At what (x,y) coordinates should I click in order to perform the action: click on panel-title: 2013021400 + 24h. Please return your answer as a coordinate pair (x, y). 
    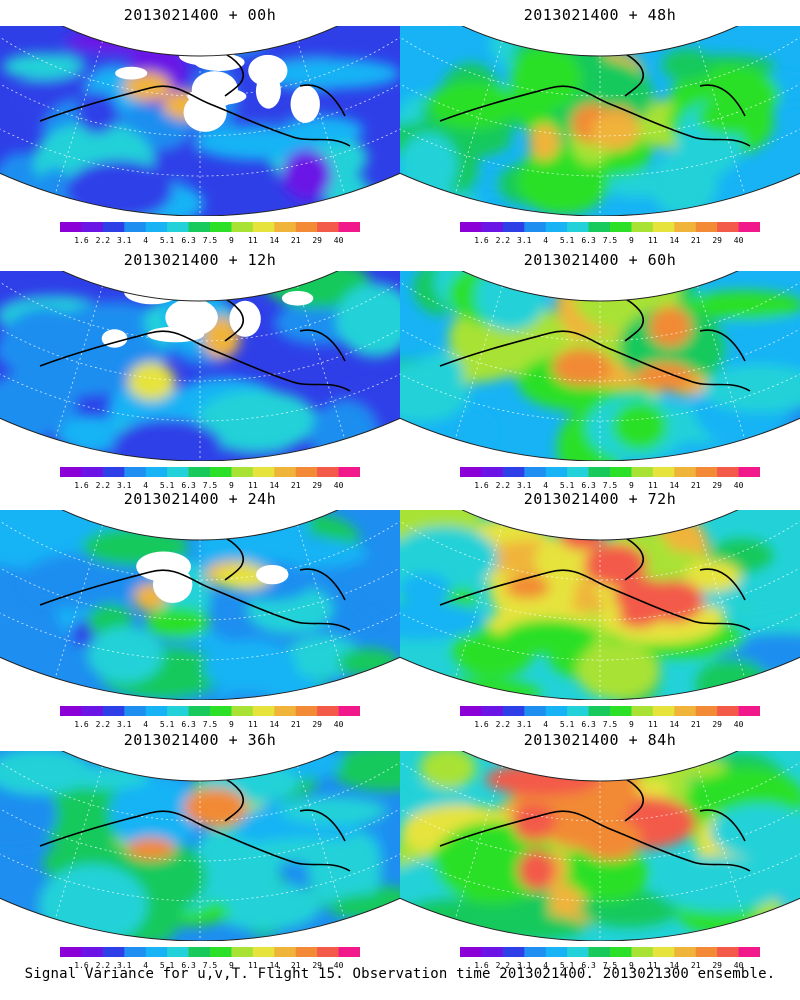
    Looking at the image, I should click on (200, 499).